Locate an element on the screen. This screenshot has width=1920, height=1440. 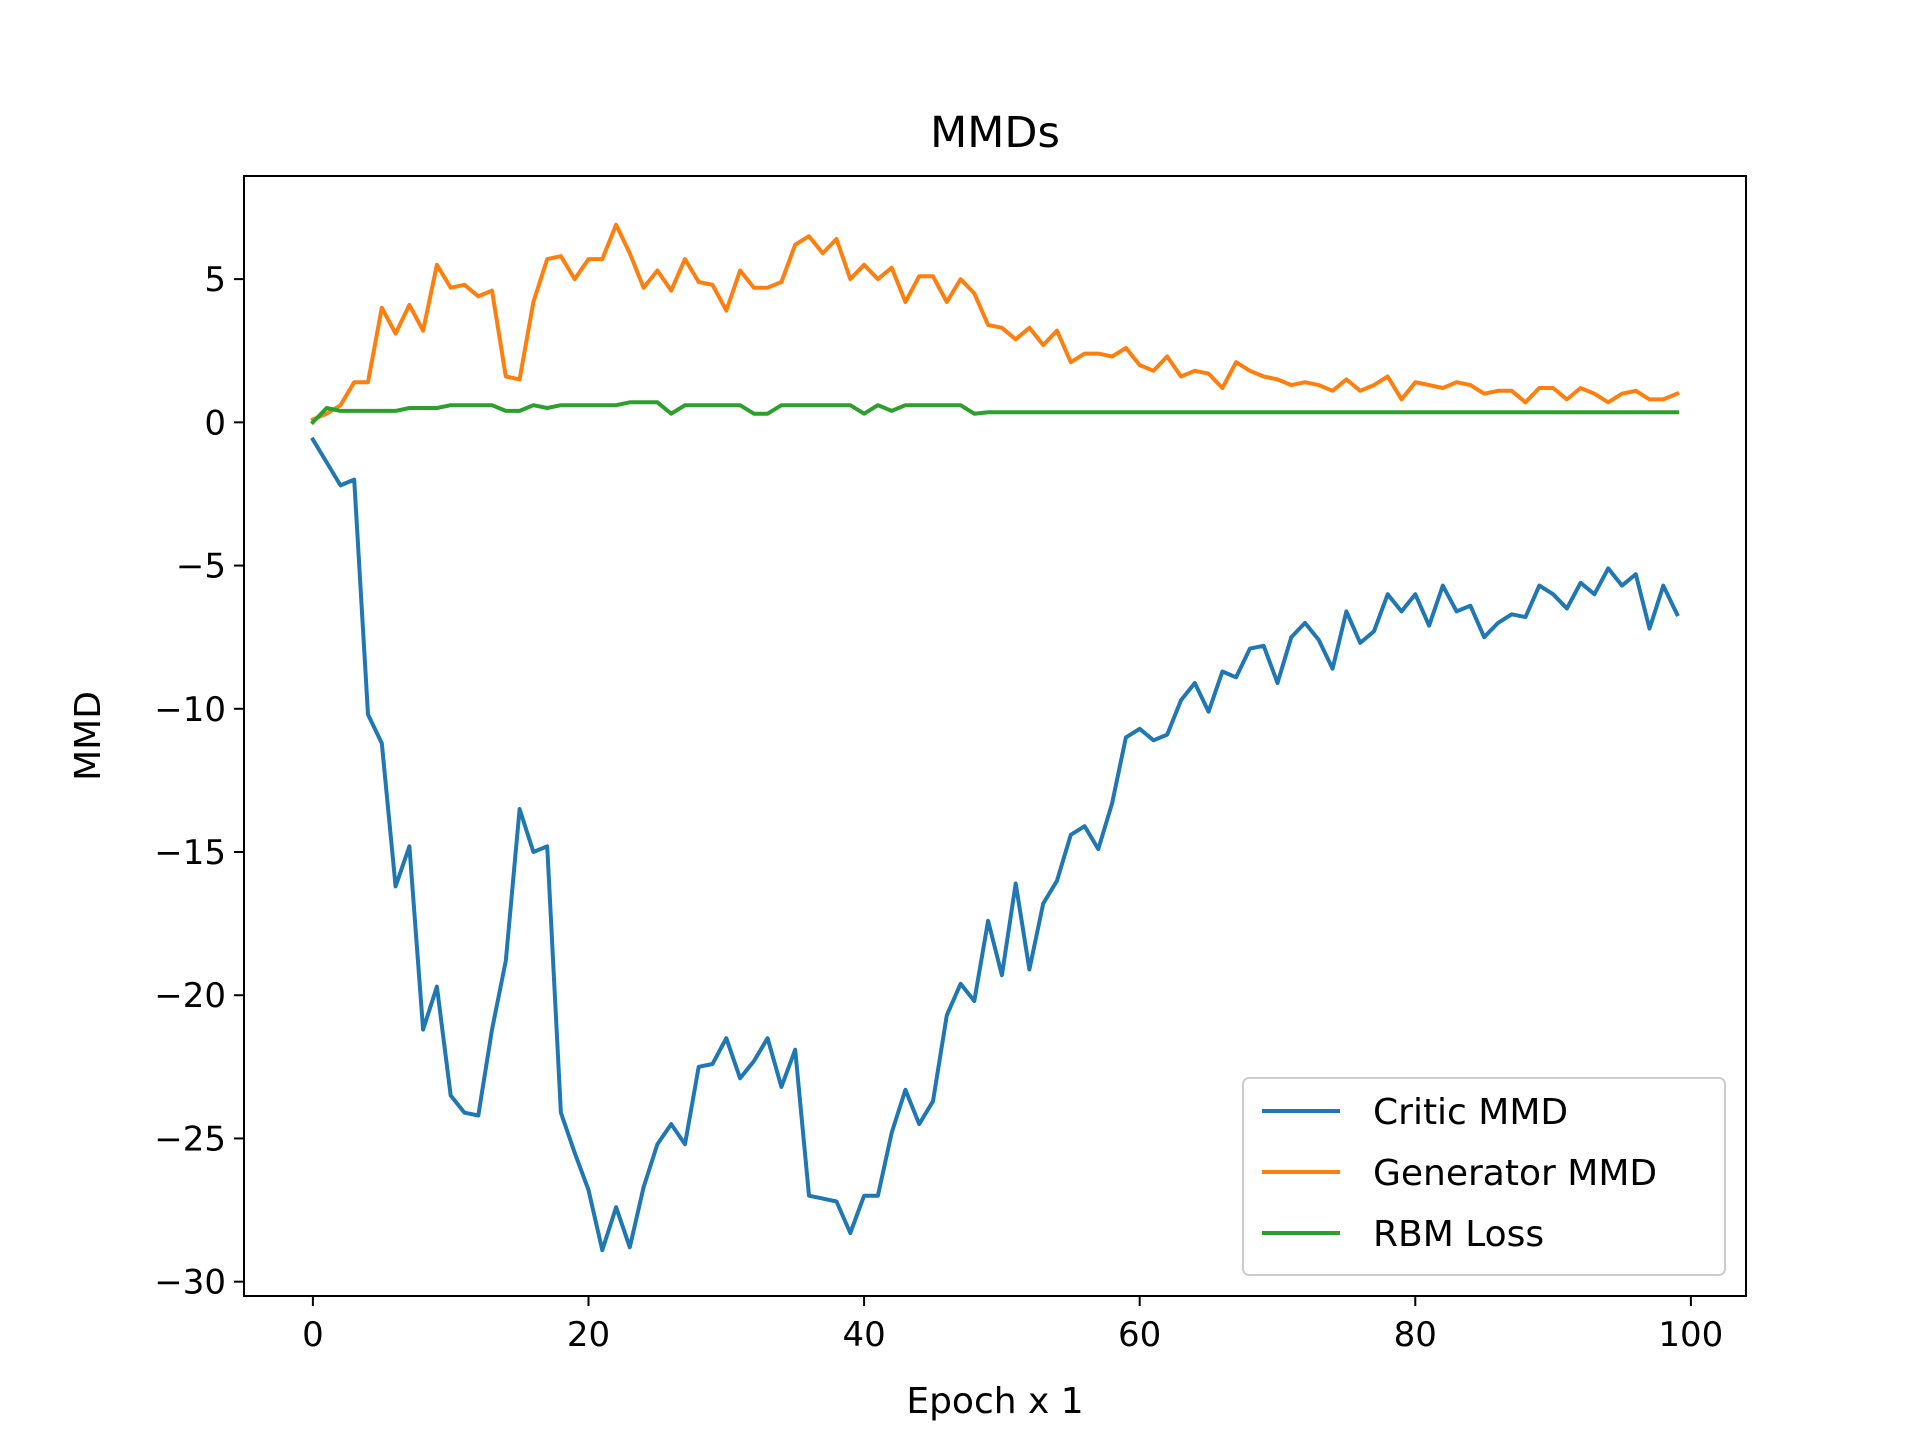
y-axis-label: MMD is located at coordinates (88, 736).